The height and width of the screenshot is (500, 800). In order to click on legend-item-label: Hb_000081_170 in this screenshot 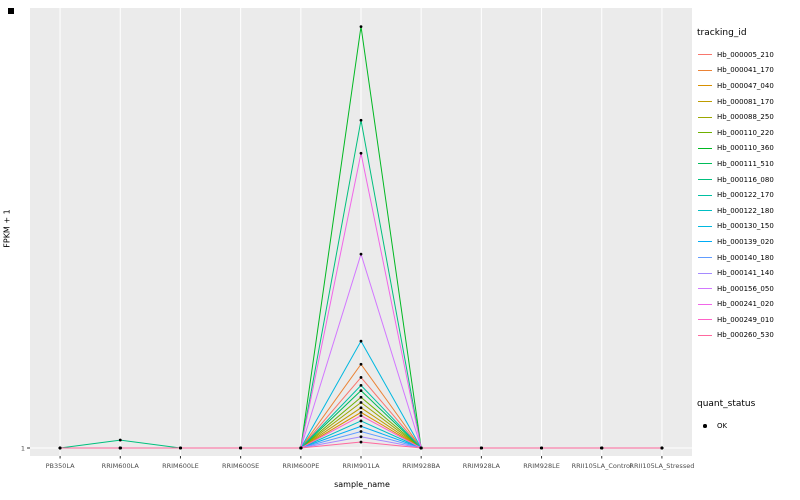, I will do `click(745, 101)`.